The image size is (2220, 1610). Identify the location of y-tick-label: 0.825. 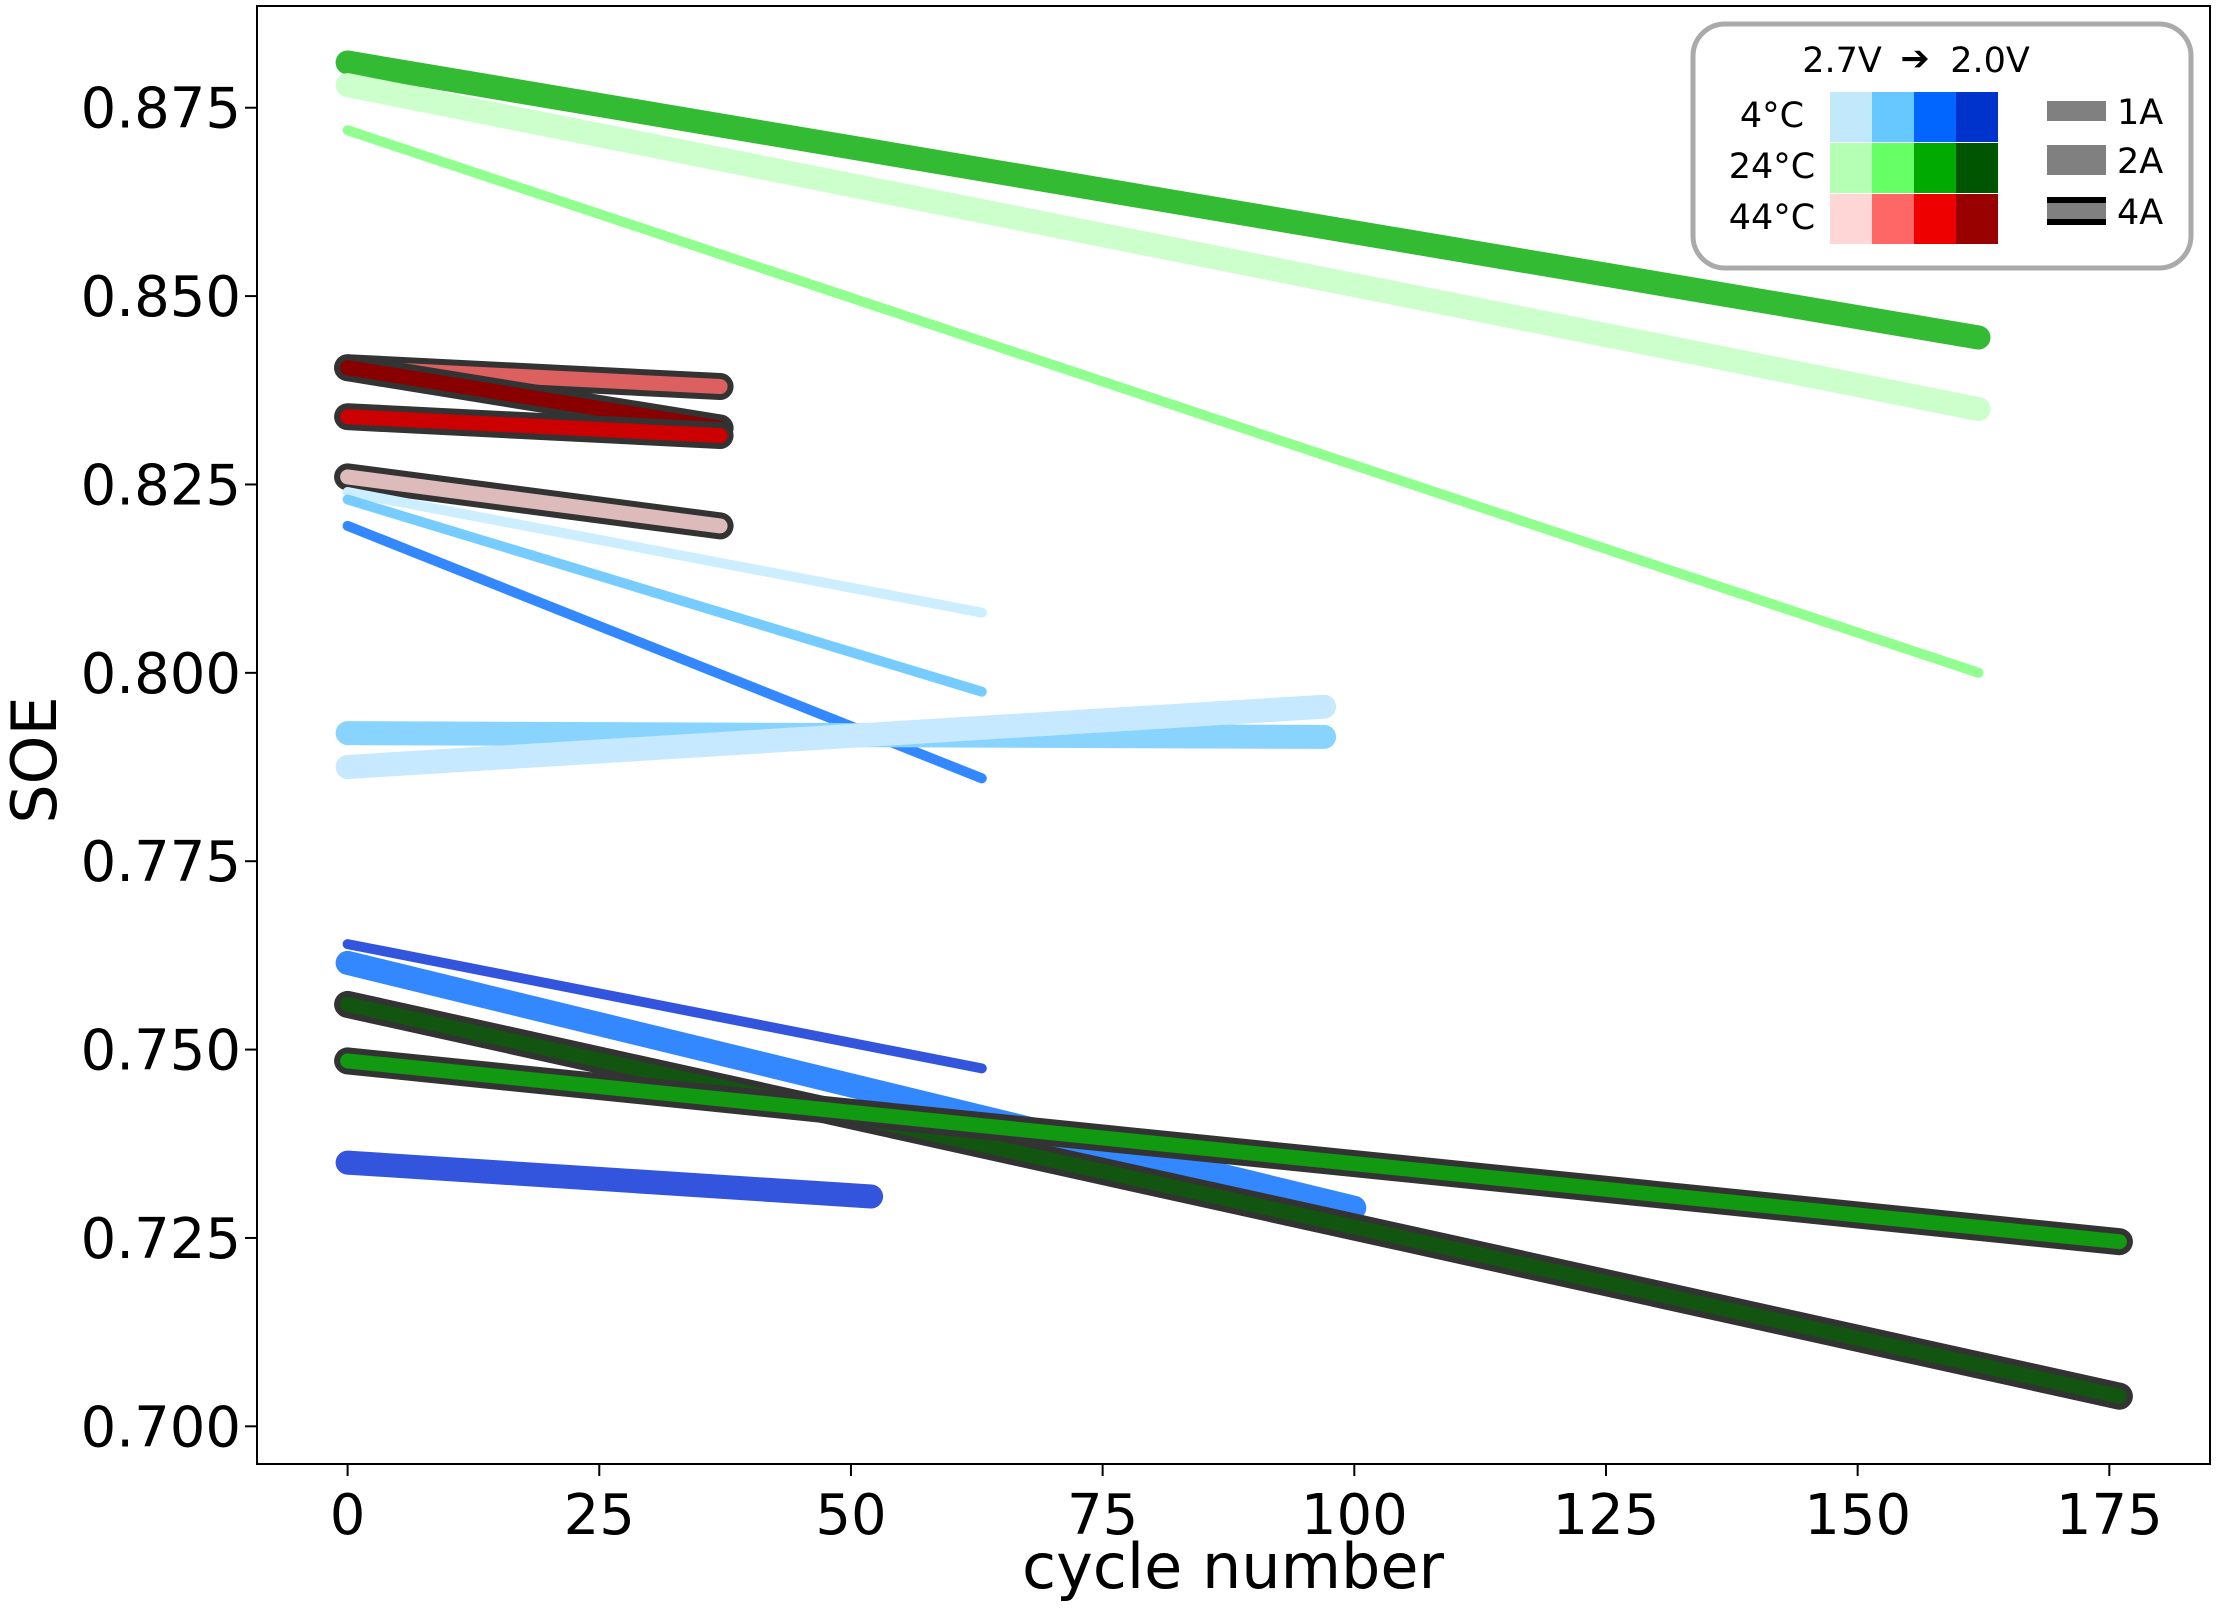
(161, 485).